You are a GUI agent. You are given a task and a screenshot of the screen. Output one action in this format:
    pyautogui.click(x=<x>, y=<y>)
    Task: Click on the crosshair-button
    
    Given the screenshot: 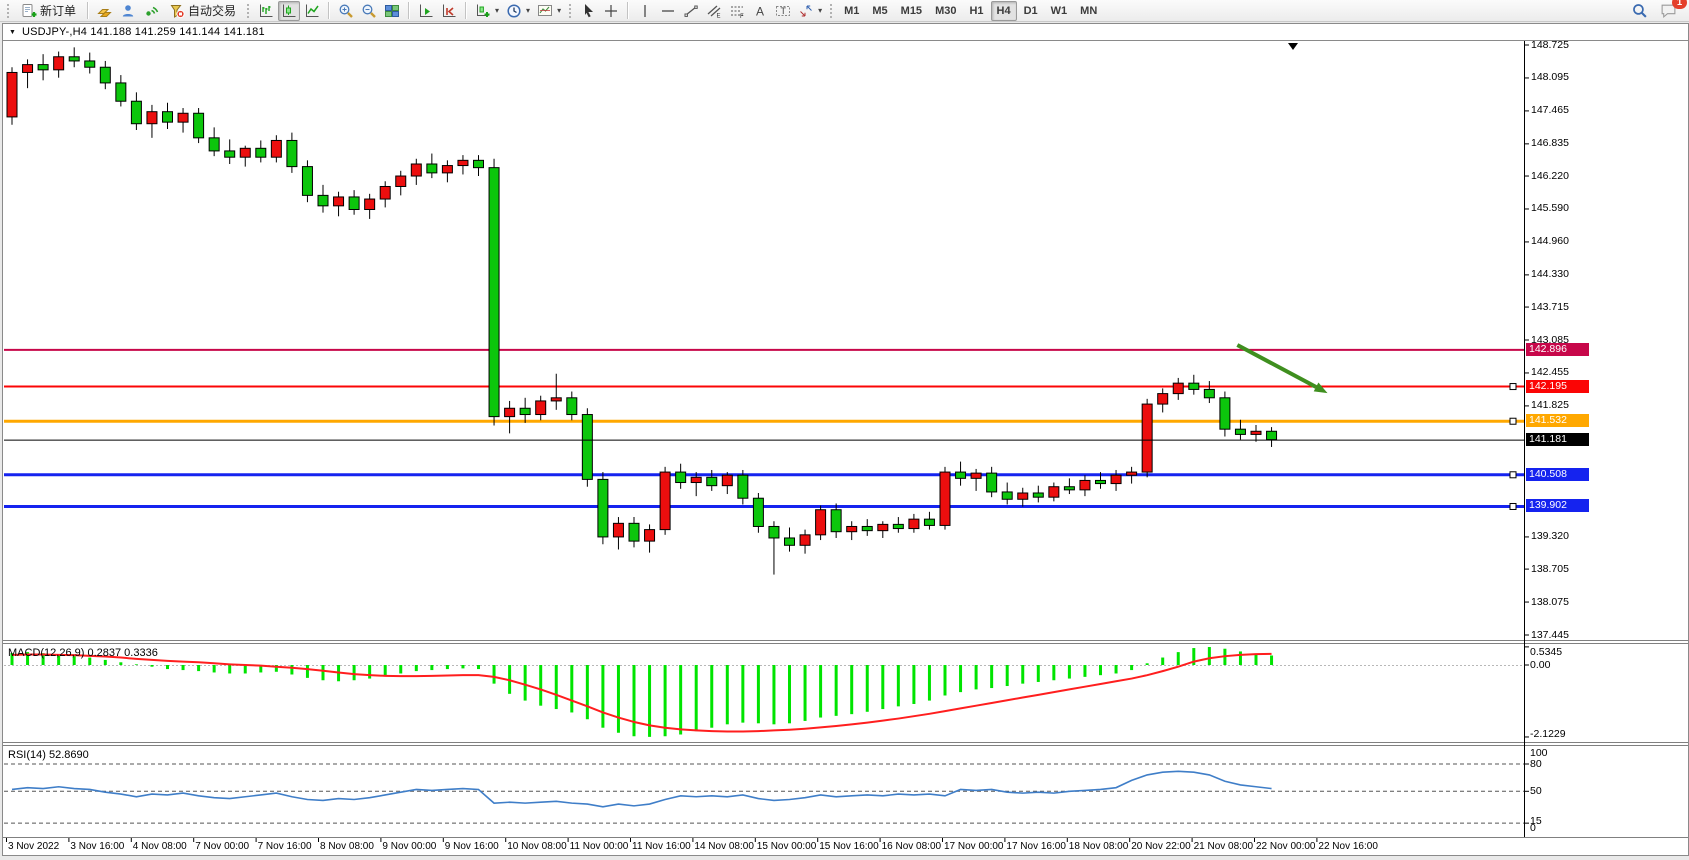 What is the action you would take?
    pyautogui.click(x=611, y=11)
    